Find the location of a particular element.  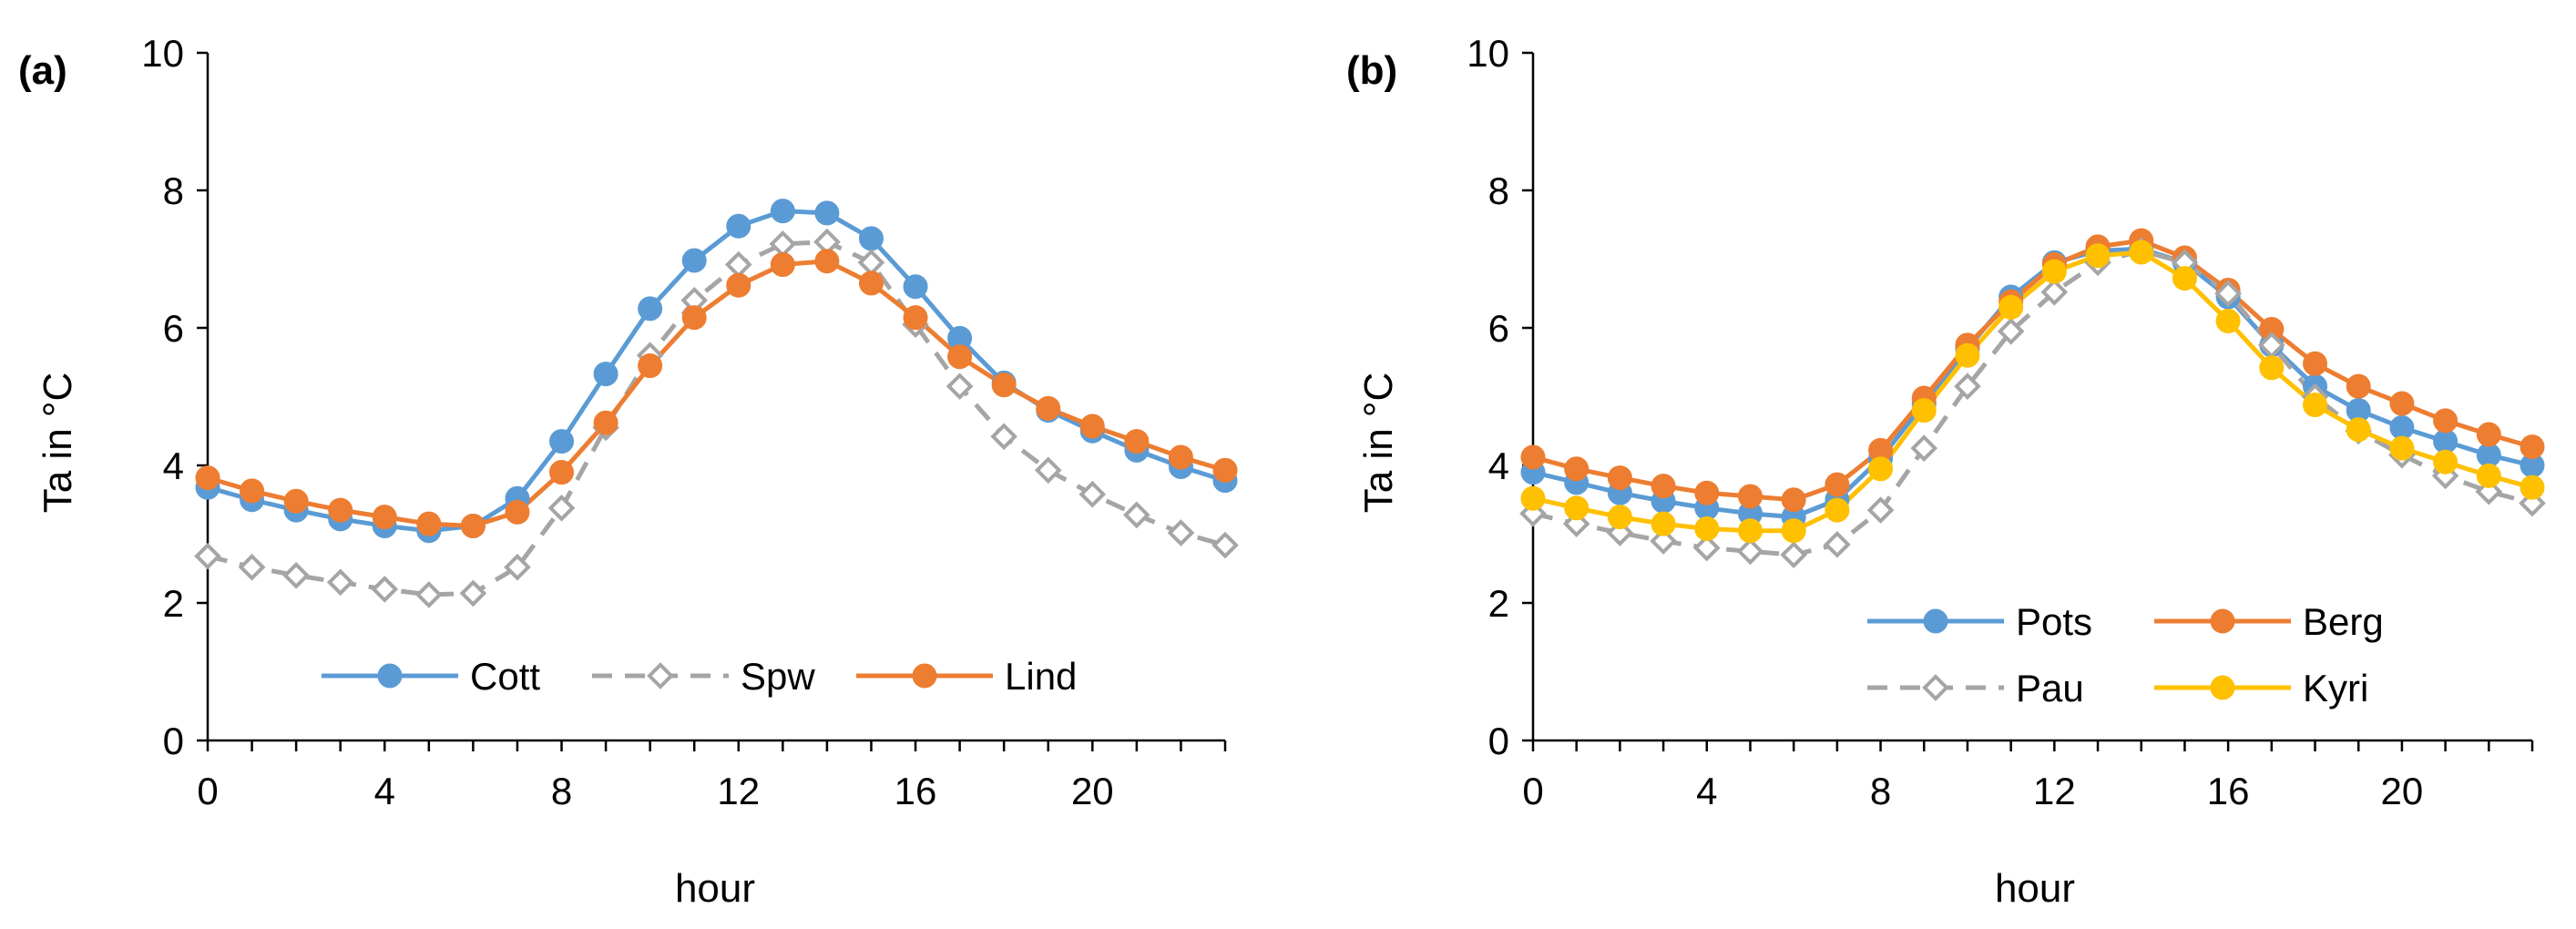

panel-label: (a) is located at coordinates (42, 70).